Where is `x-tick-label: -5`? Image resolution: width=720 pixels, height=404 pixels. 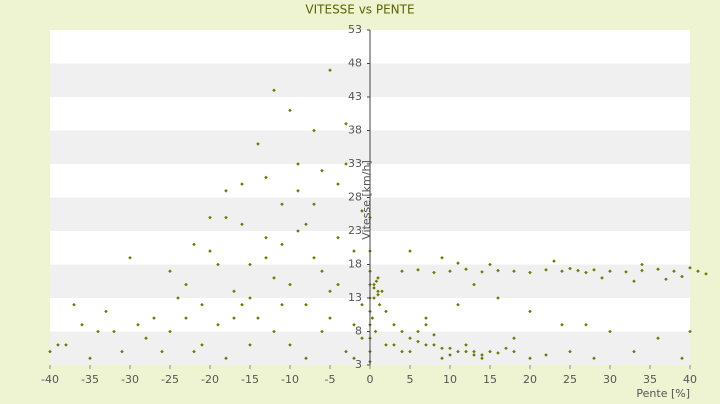 x-tick-label: -5 is located at coordinates (330, 379).